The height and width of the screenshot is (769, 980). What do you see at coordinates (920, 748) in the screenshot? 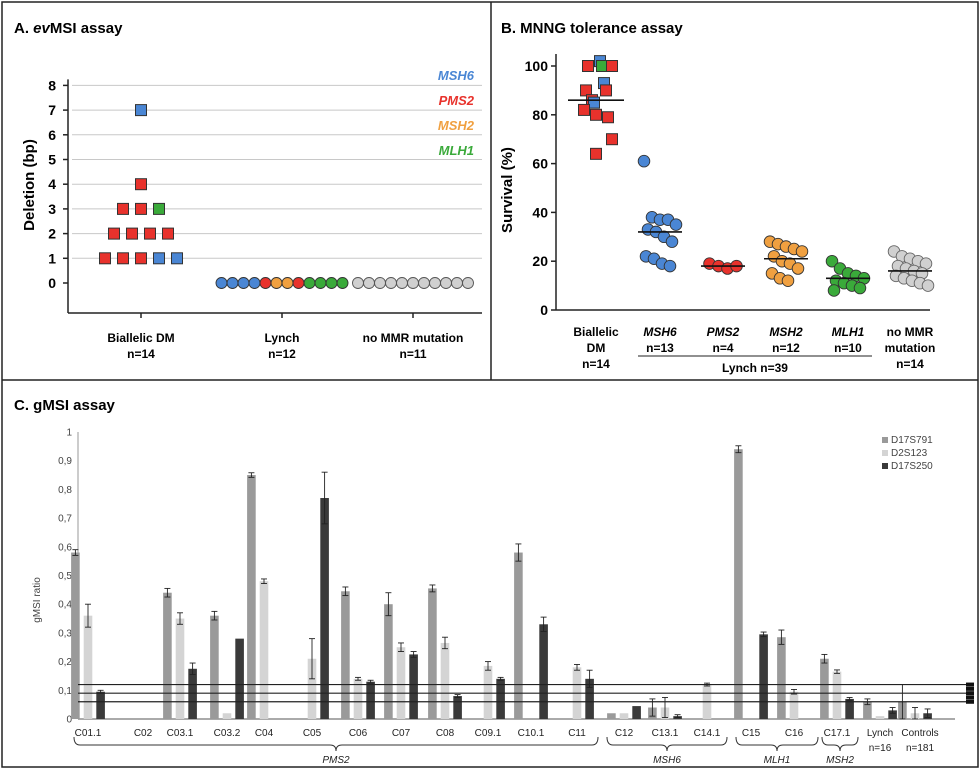
I see `panel-c-extra-n: n=181` at bounding box center [920, 748].